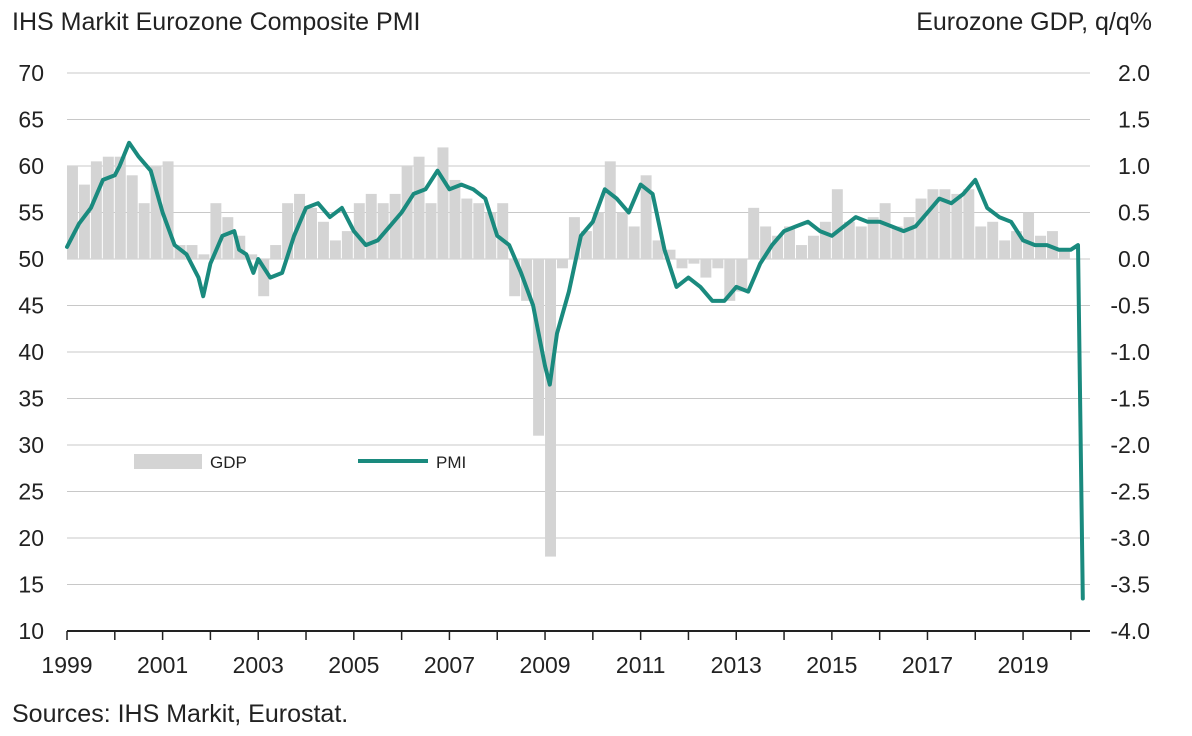 This screenshot has height=736, width=1192. What do you see at coordinates (31, 399) in the screenshot?
I see `left-tick-label: 35` at bounding box center [31, 399].